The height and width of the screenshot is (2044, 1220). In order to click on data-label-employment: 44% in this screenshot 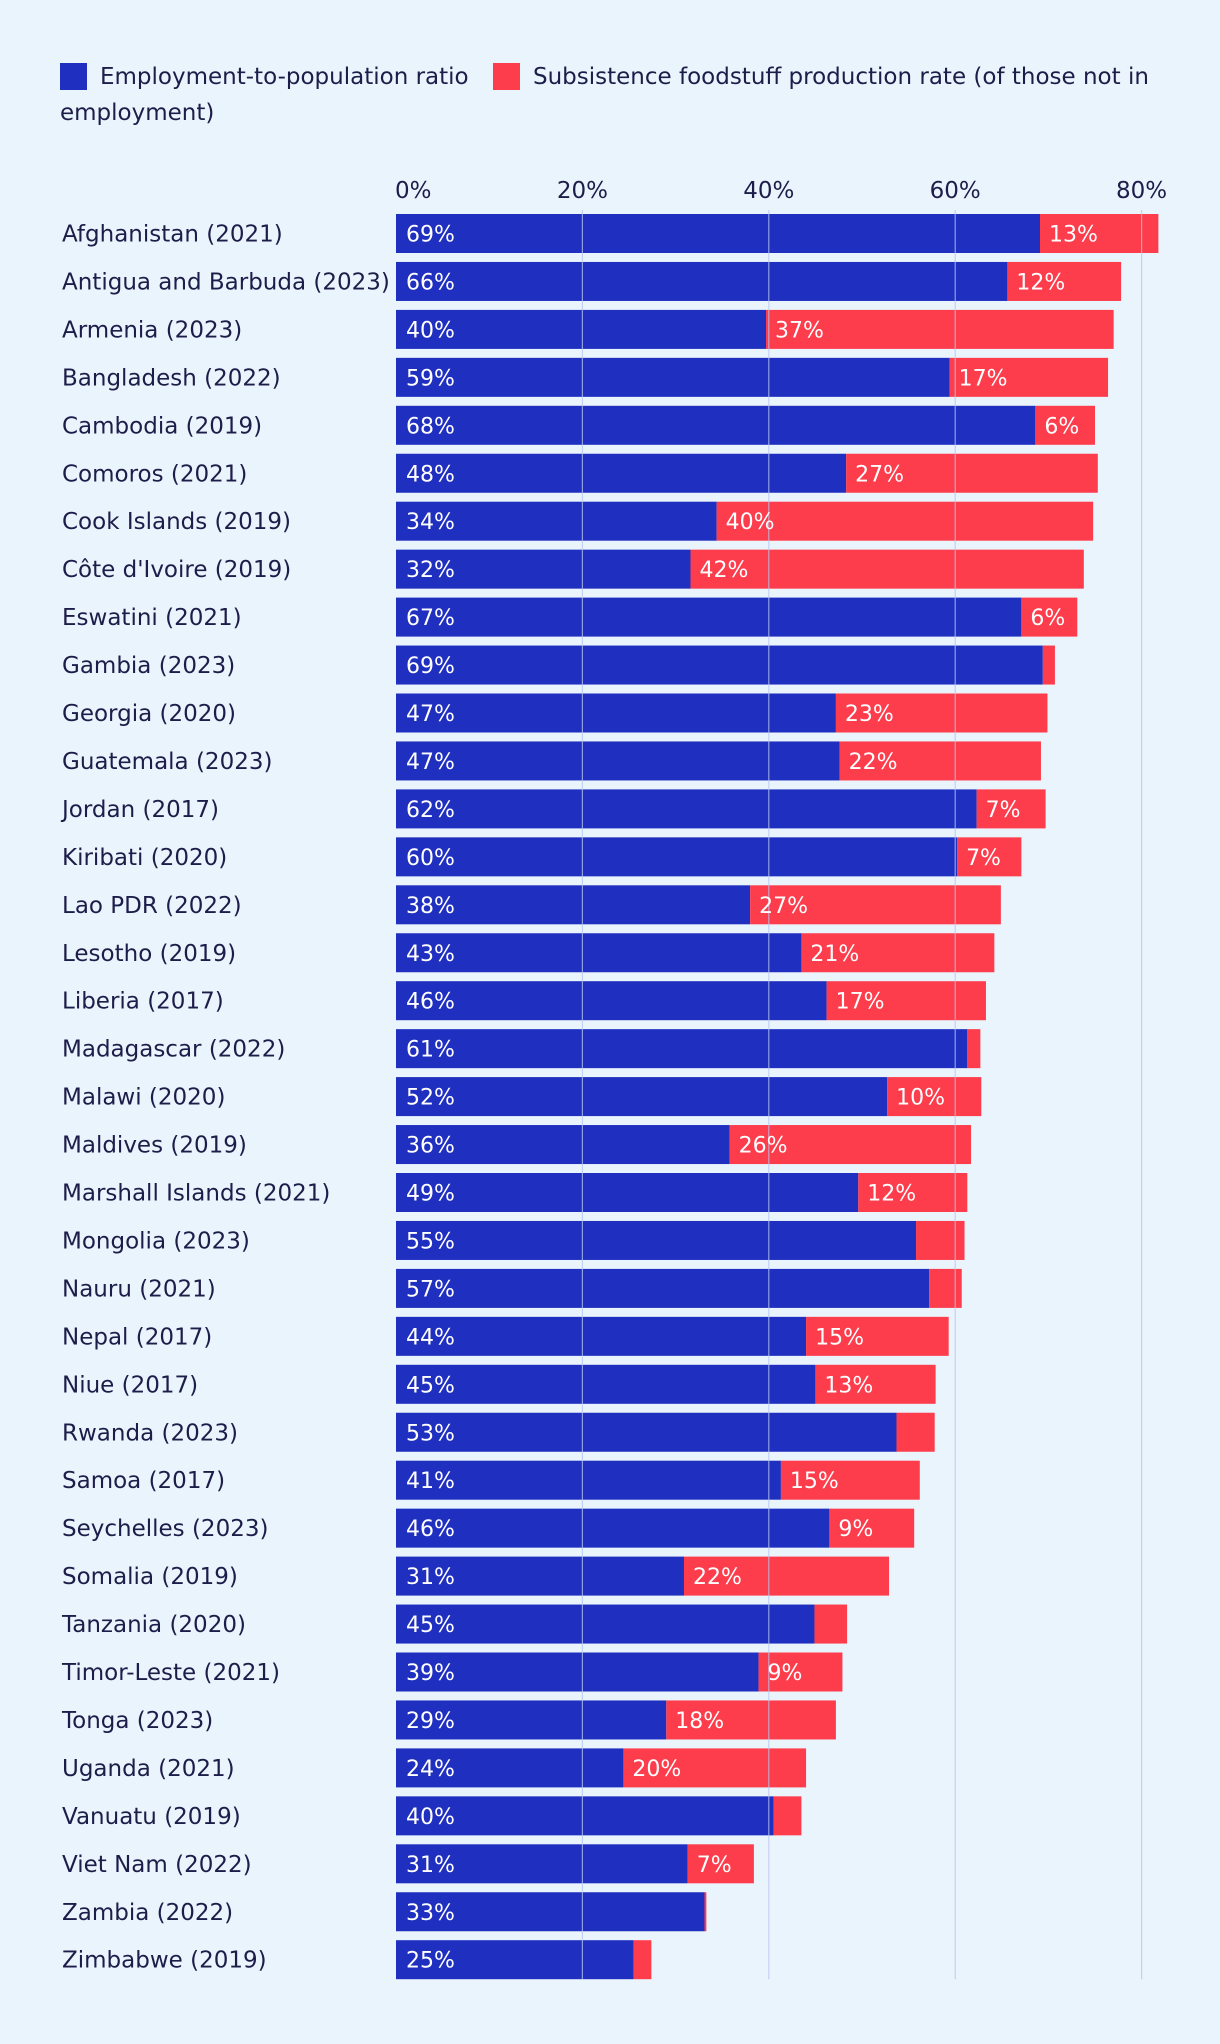, I will do `click(430, 1337)`.